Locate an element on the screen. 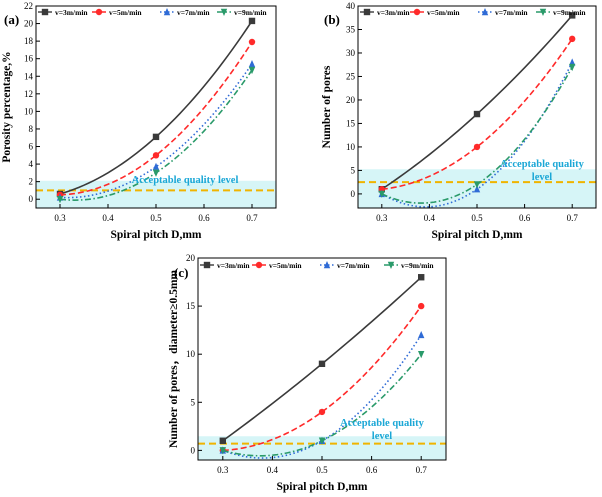  panel-label: (c) is located at coordinates (181, 272).